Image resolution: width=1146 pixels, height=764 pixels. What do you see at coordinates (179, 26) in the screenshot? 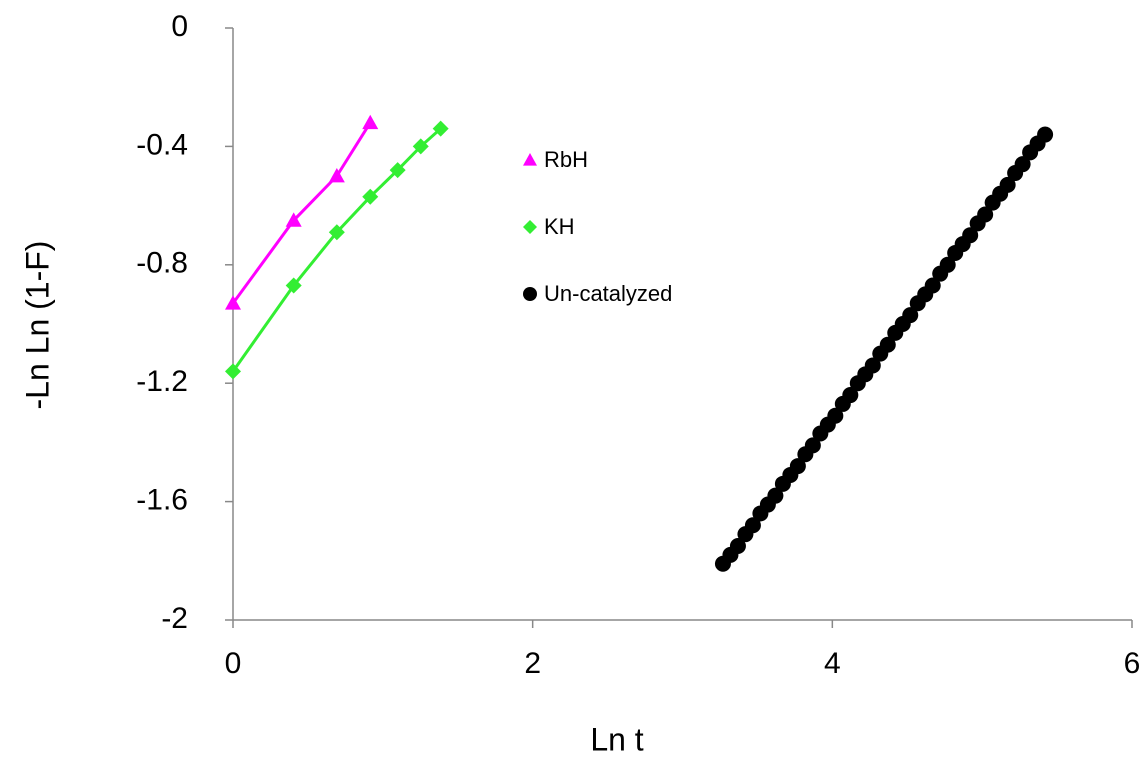
I see `y-tick-label: 0` at bounding box center [179, 26].